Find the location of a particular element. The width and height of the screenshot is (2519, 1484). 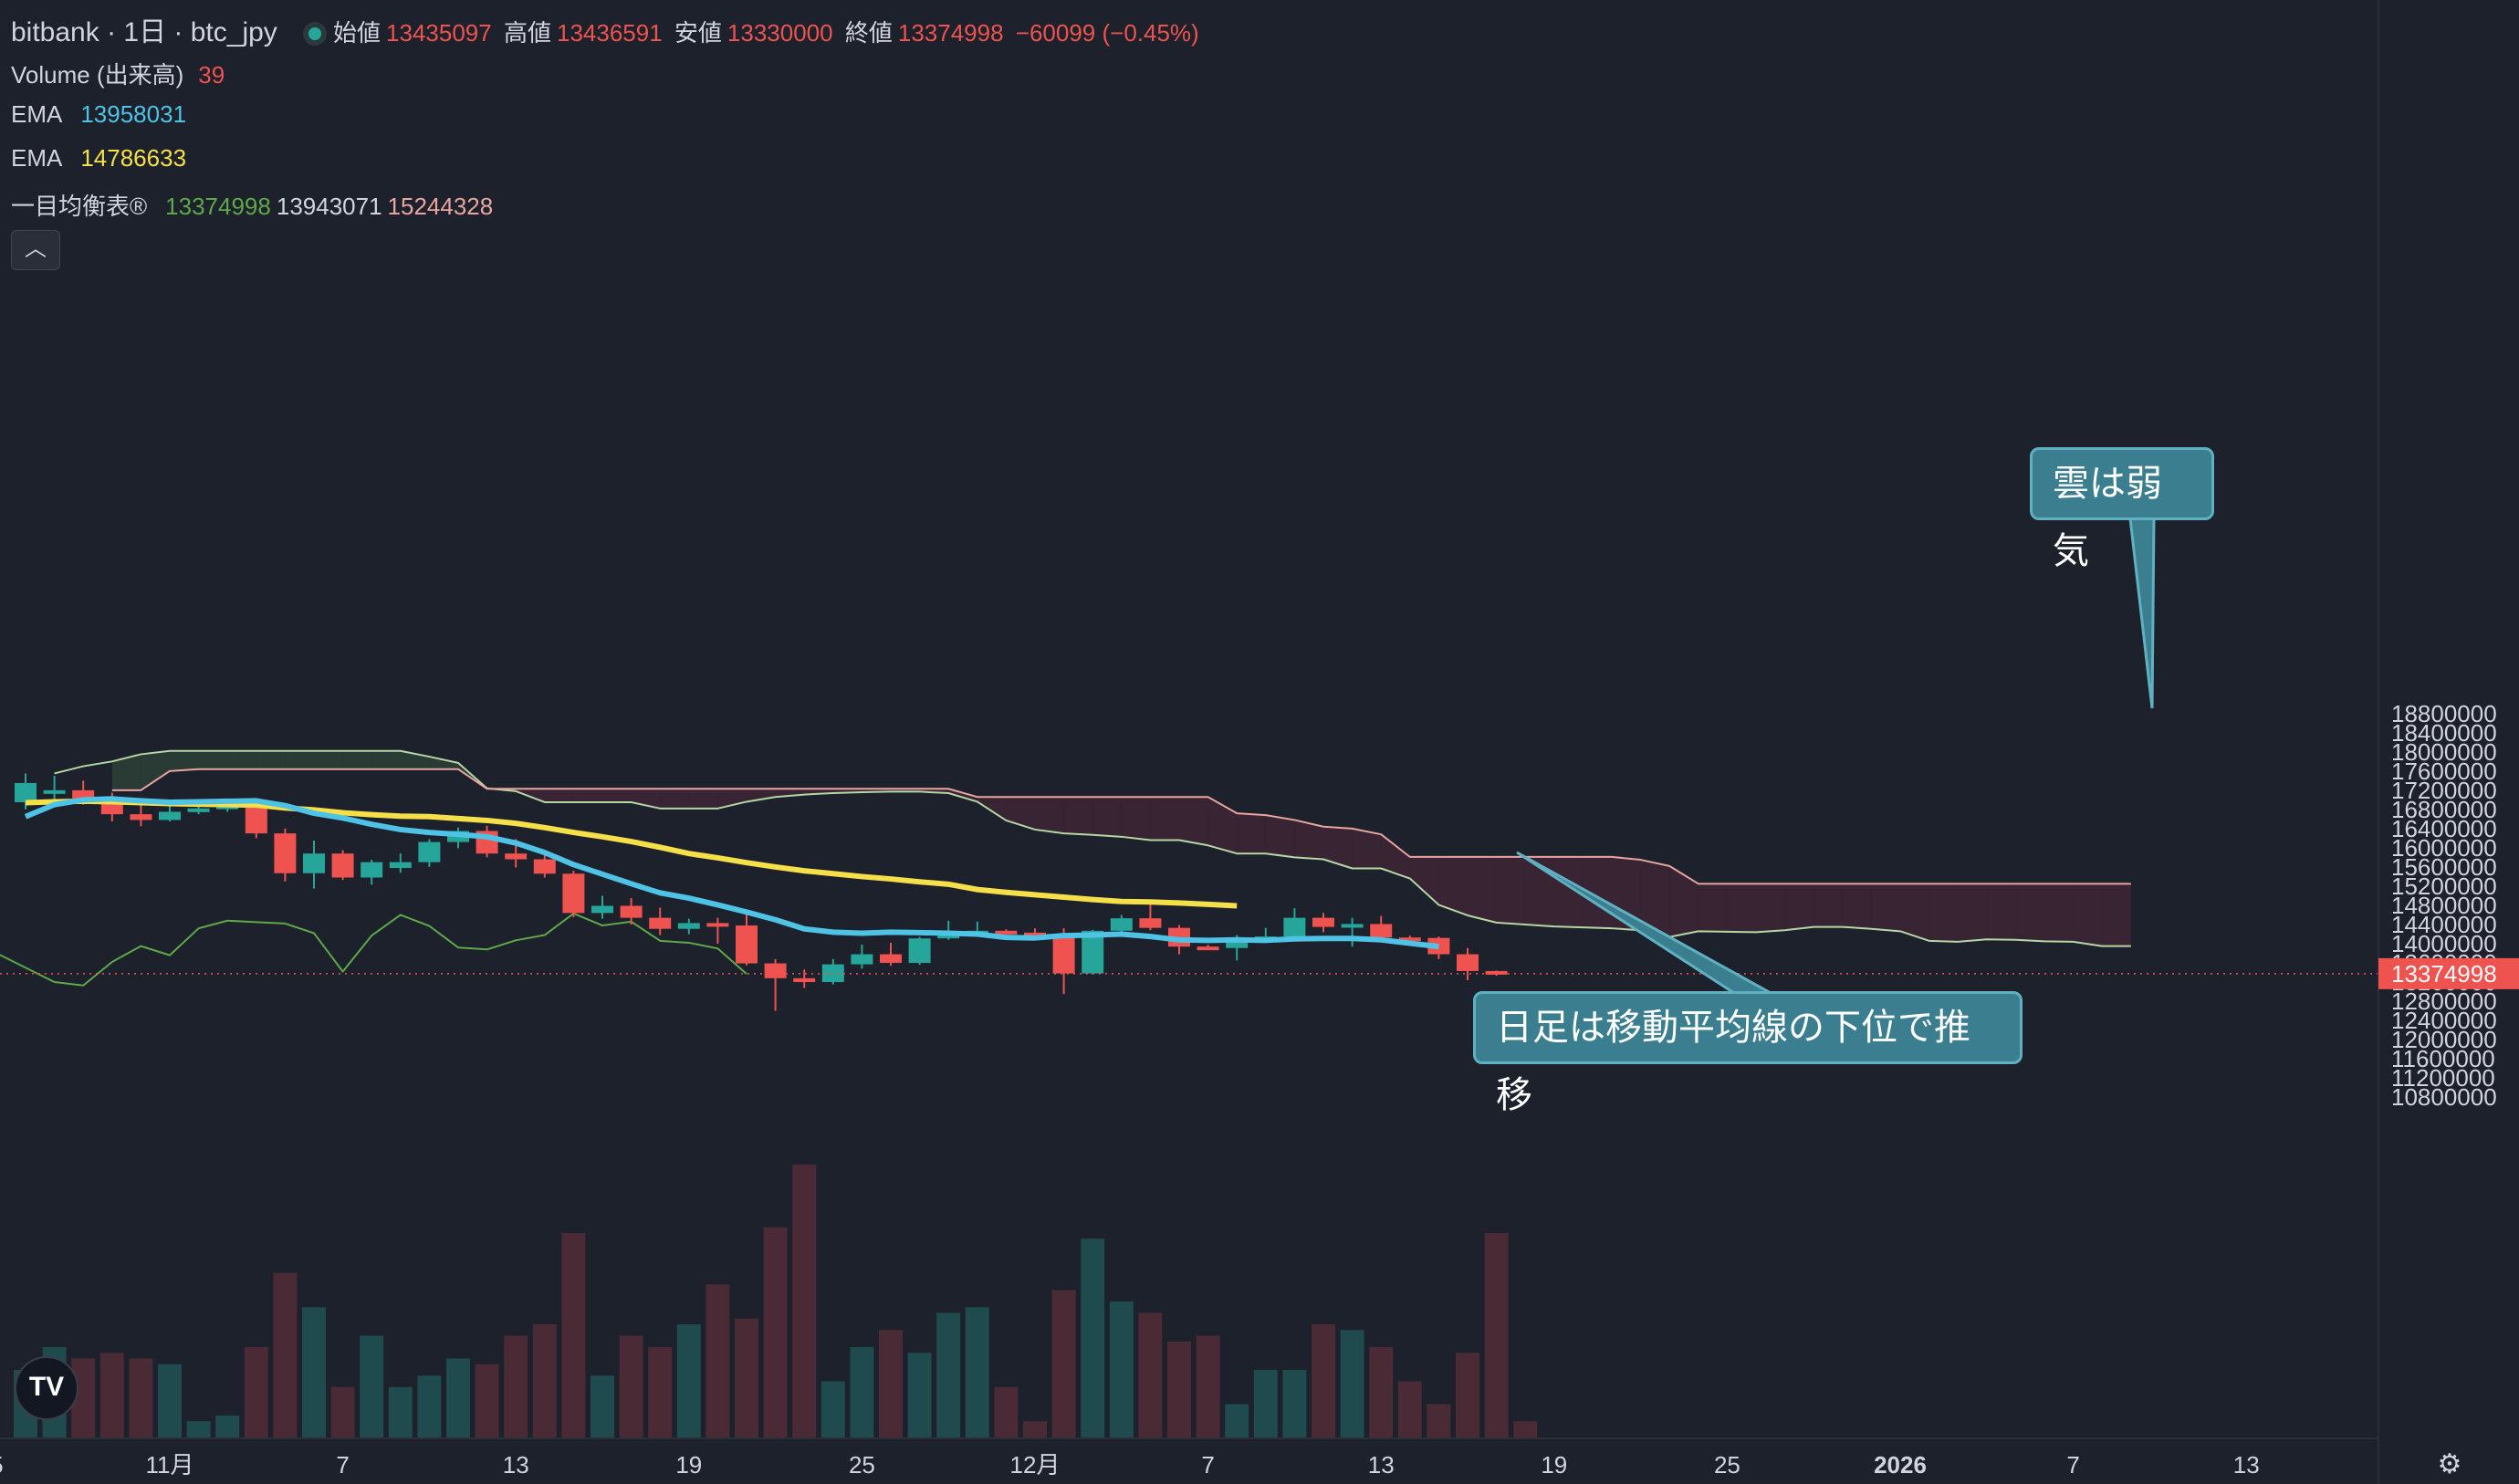

time-tick-label: 11月 is located at coordinates (170, 1465).